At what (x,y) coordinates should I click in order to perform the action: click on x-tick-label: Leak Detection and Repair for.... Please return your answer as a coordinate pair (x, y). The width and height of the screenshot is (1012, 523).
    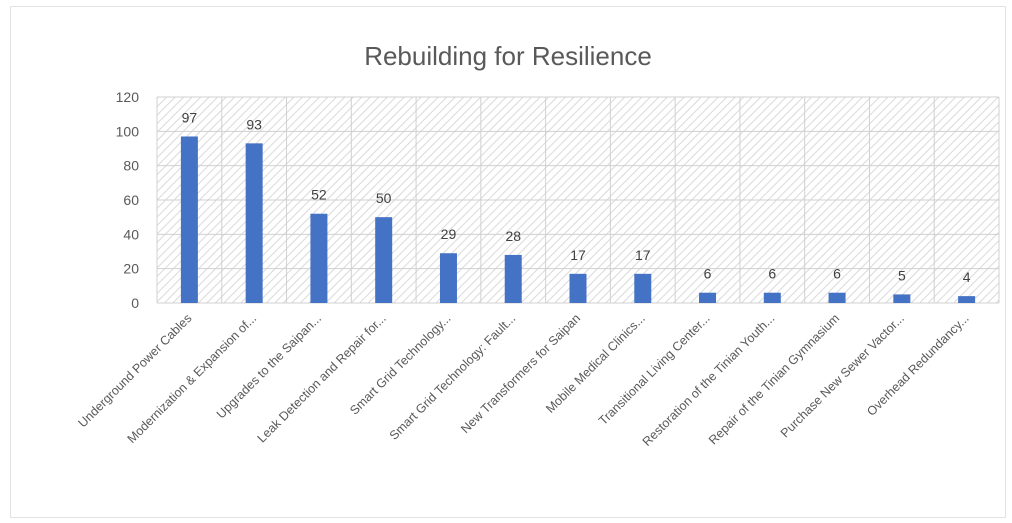
    Looking at the image, I should click on (322, 378).